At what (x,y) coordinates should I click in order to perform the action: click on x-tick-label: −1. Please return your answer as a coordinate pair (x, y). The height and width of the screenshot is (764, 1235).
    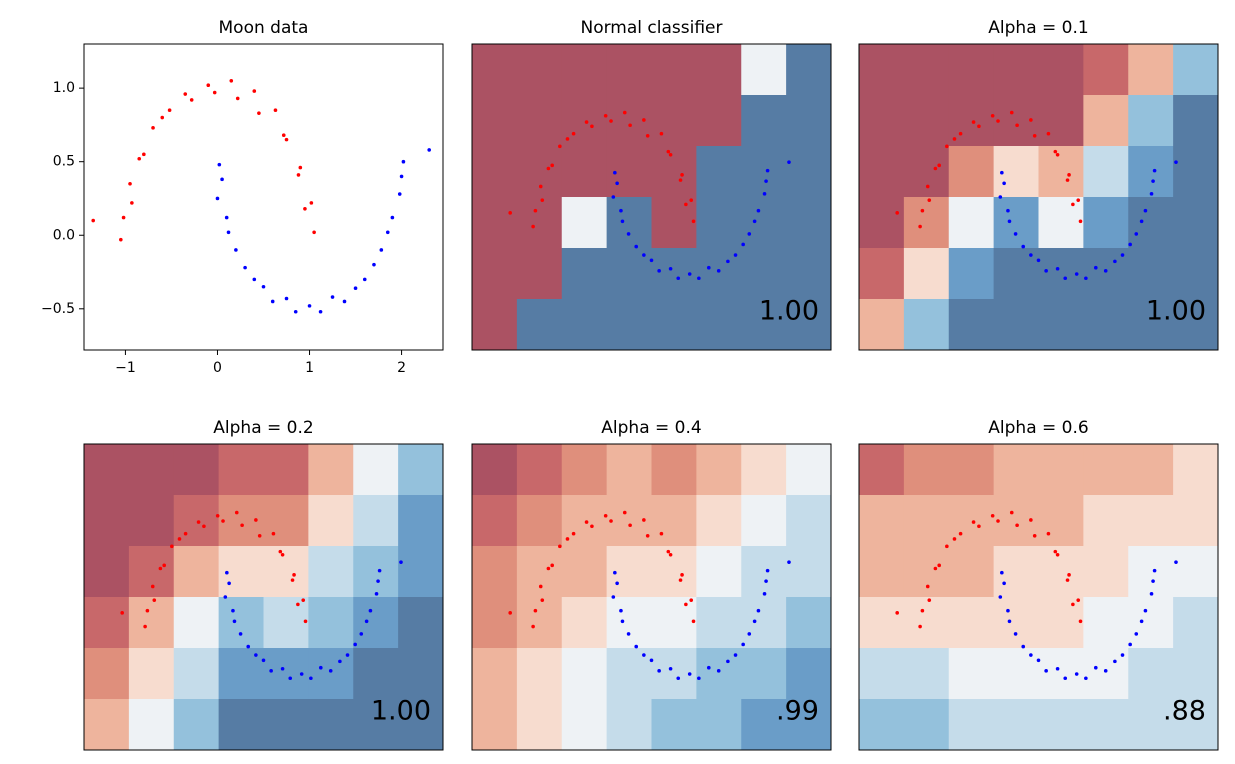
    Looking at the image, I should click on (125, 368).